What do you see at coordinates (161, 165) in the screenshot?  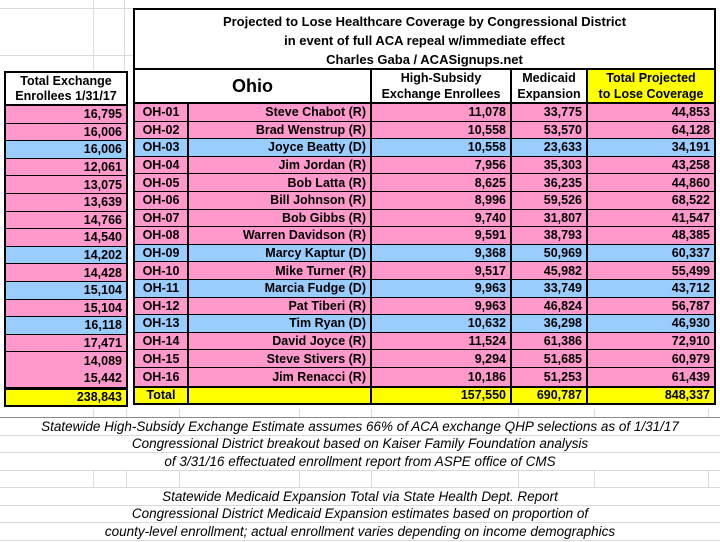 I see `district-cell: OH-04` at bounding box center [161, 165].